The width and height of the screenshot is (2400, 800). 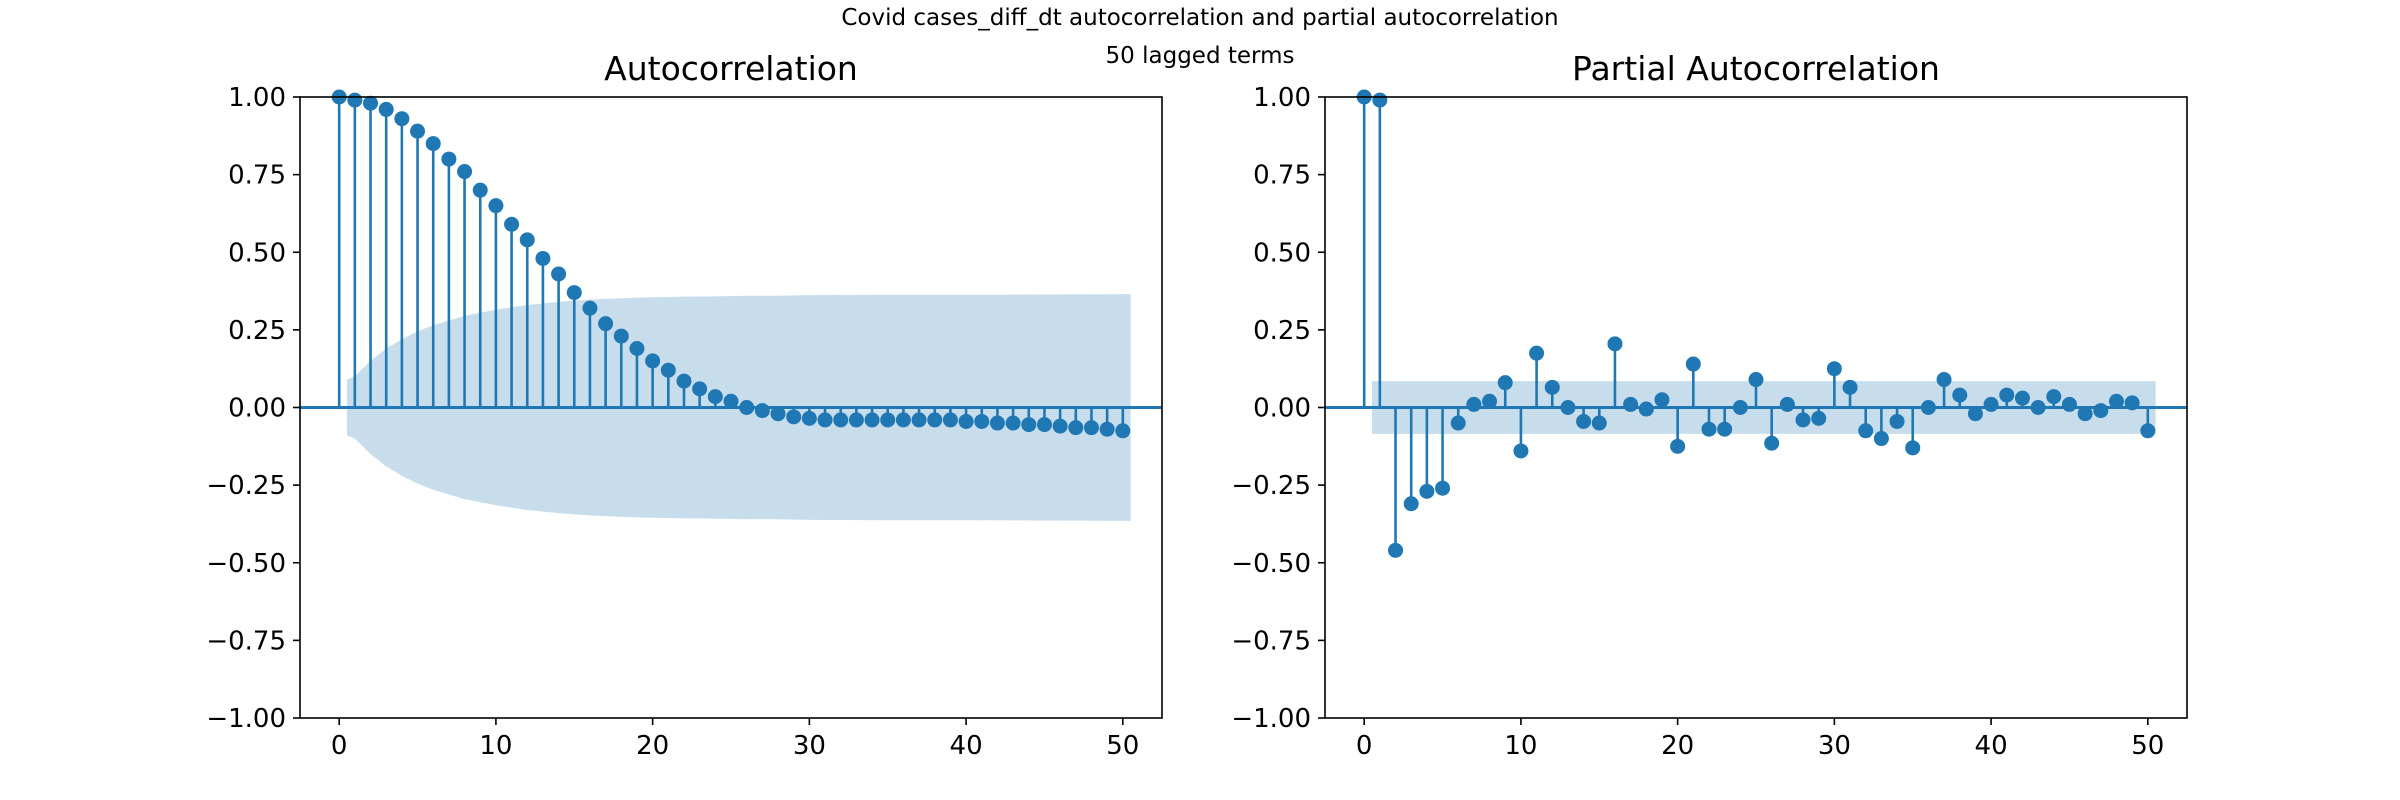 I want to click on pacf-ytick-label-7: −0.75, so click(x=1271, y=641).